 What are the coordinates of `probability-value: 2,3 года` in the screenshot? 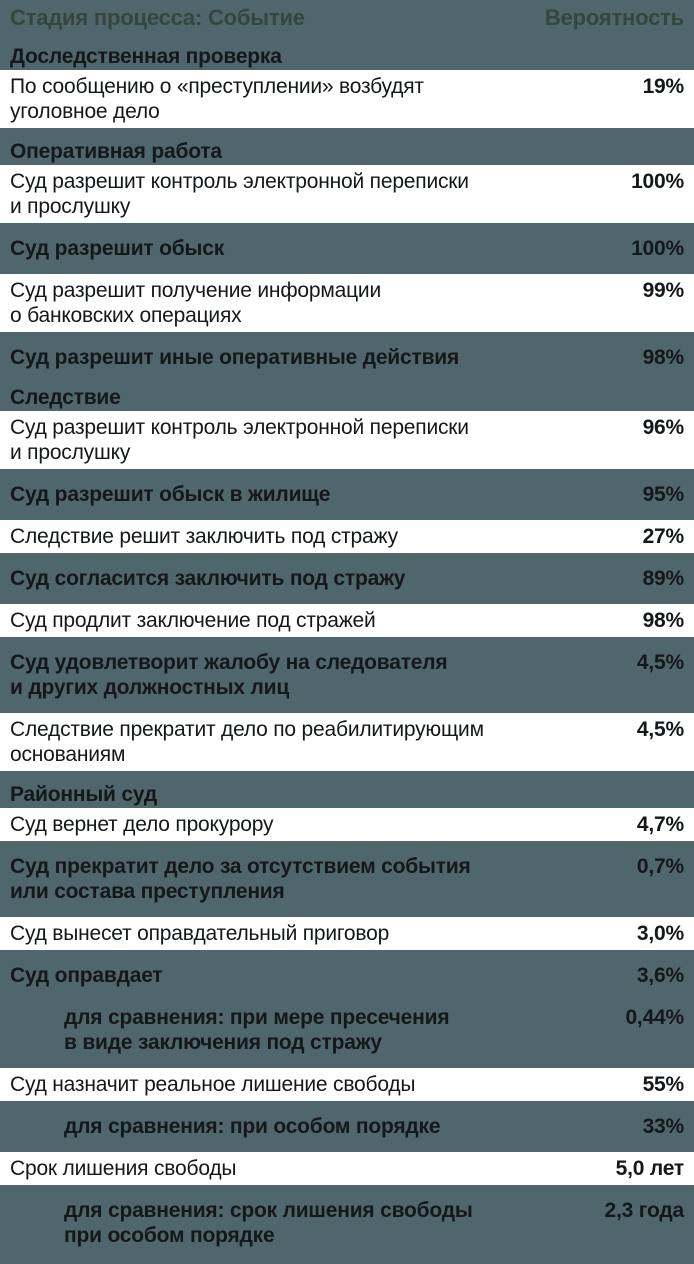 It's located at (644, 1210).